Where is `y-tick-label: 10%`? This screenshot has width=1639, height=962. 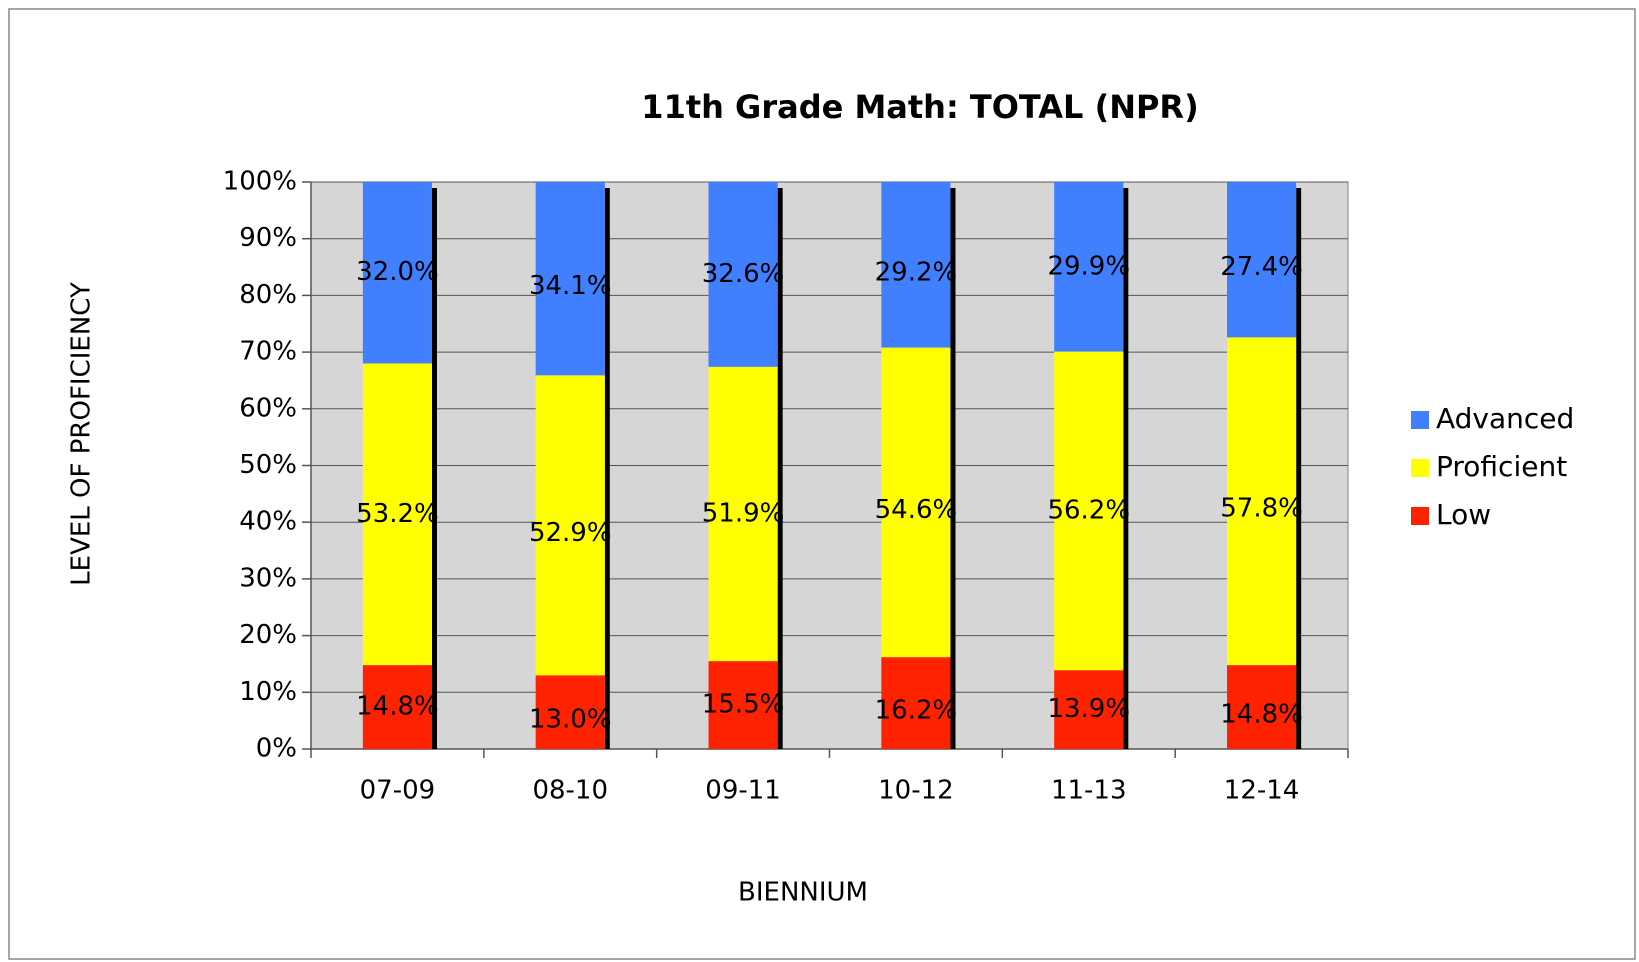
y-tick-label: 10% is located at coordinates (268, 692).